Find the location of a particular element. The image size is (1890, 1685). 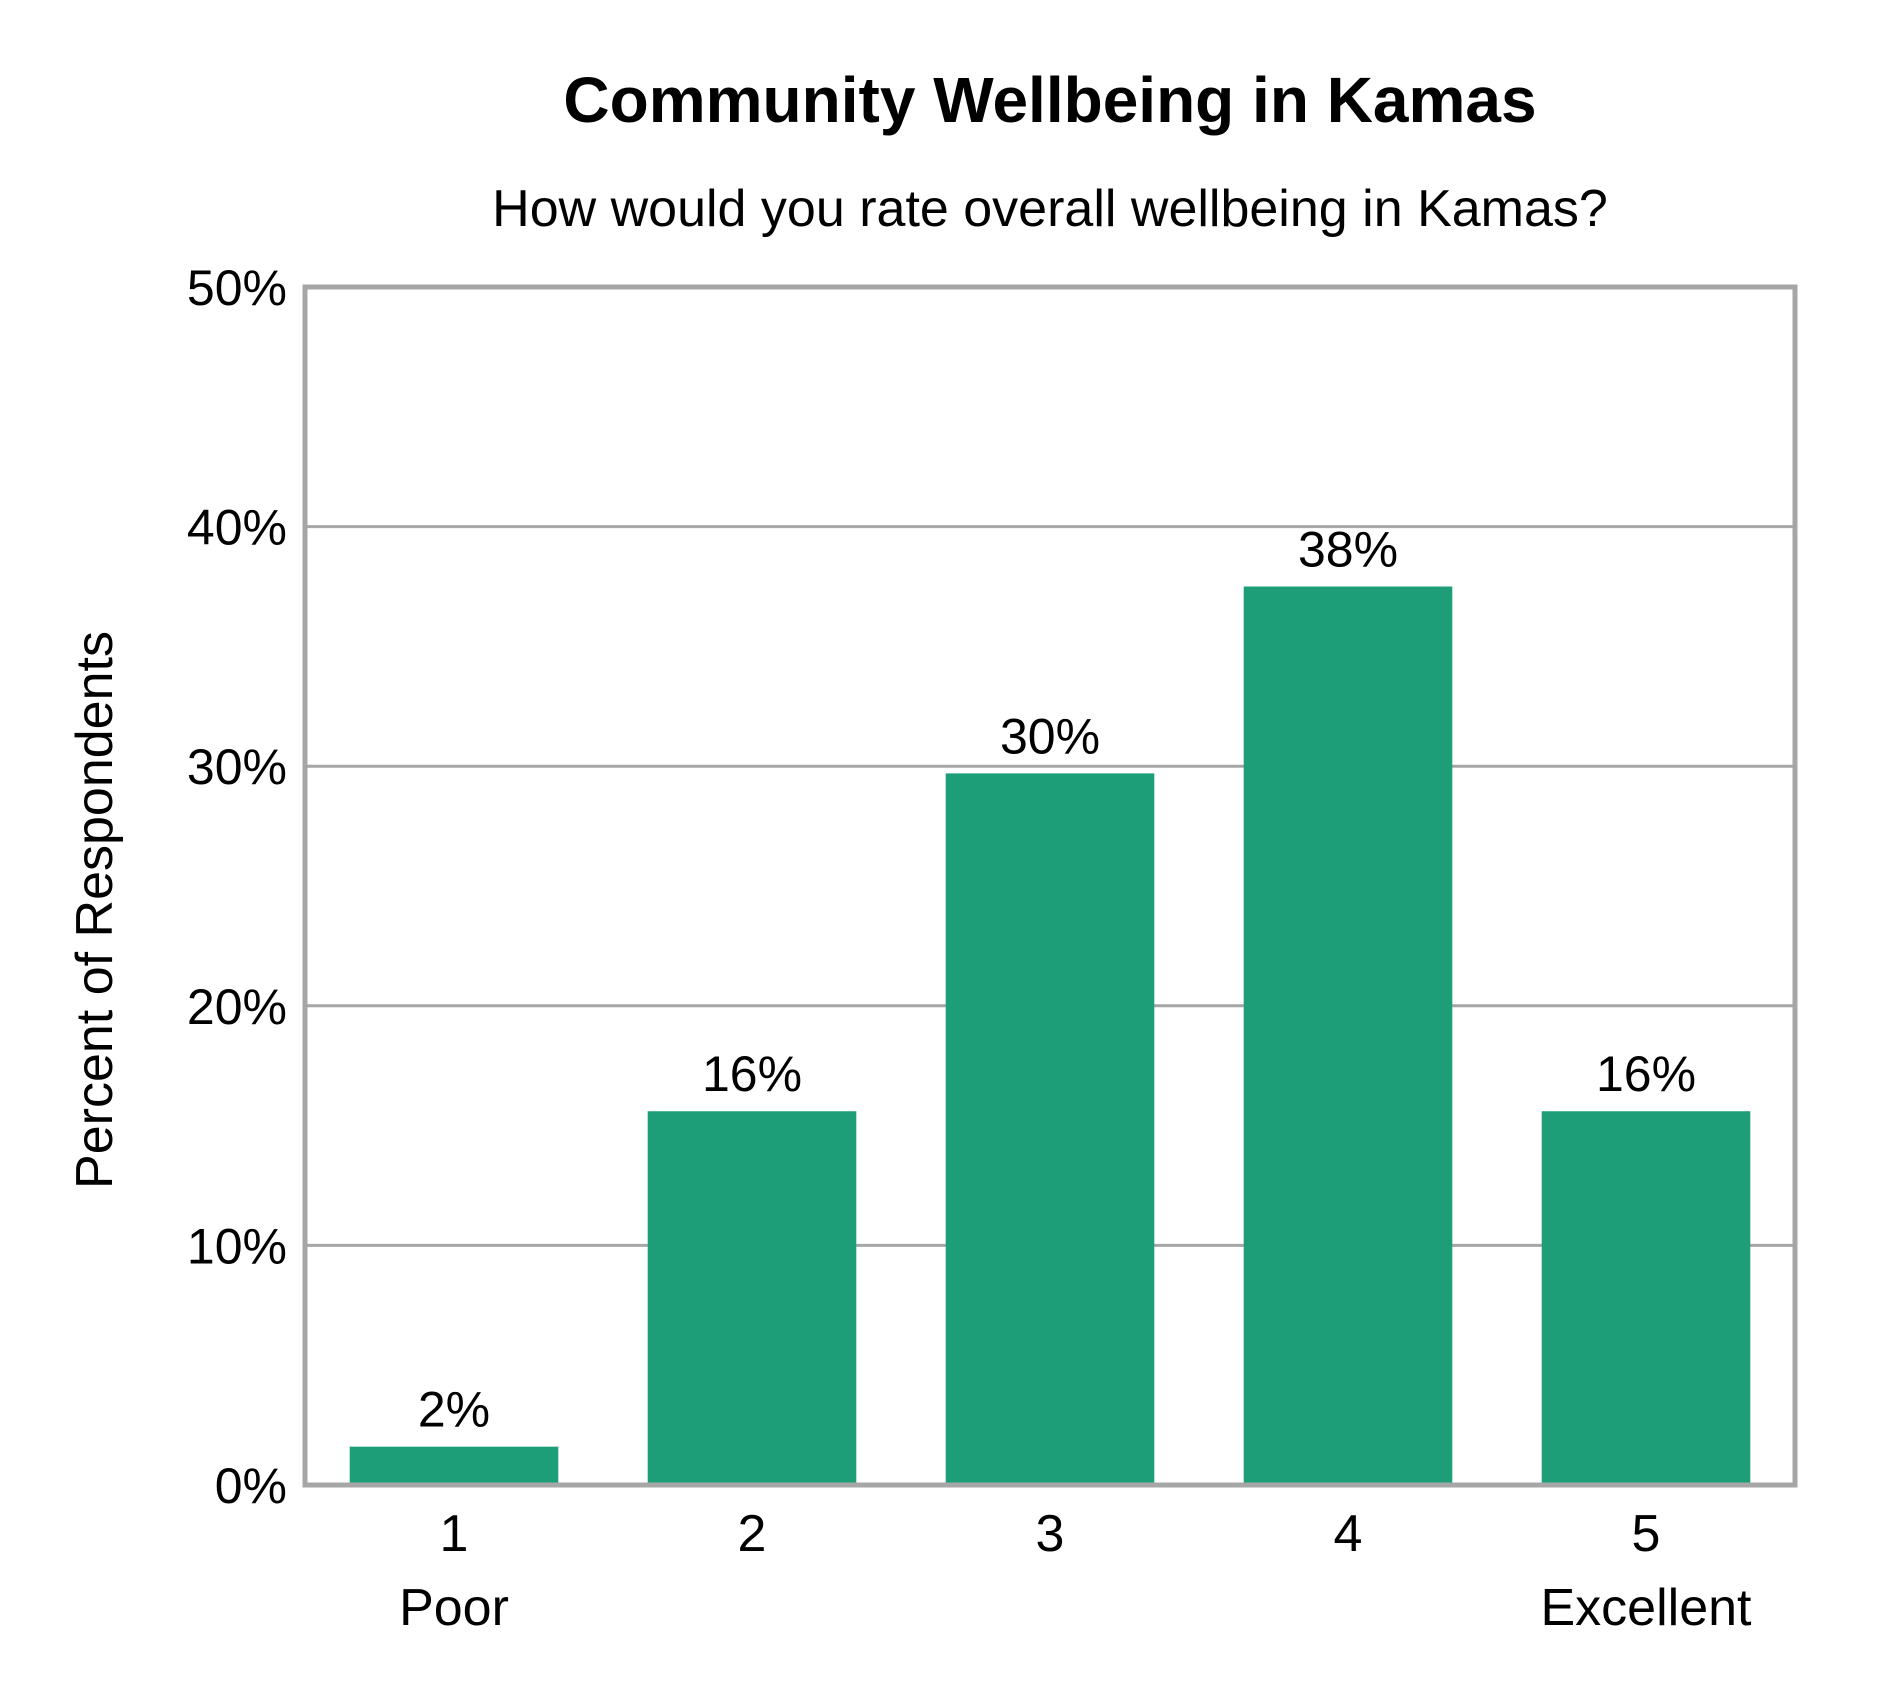

x-tick-label: 1 is located at coordinates (454, 1534).